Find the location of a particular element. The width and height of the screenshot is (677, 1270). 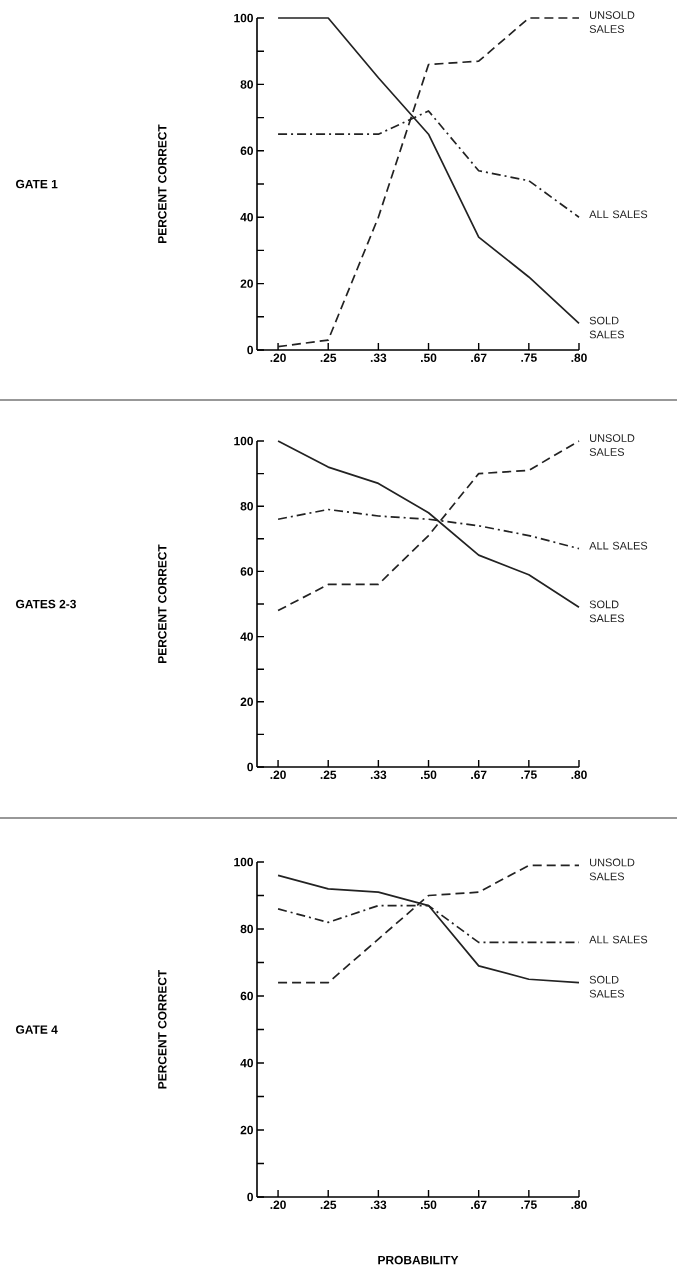

text: GATE 4 is located at coordinates (37, 1029).